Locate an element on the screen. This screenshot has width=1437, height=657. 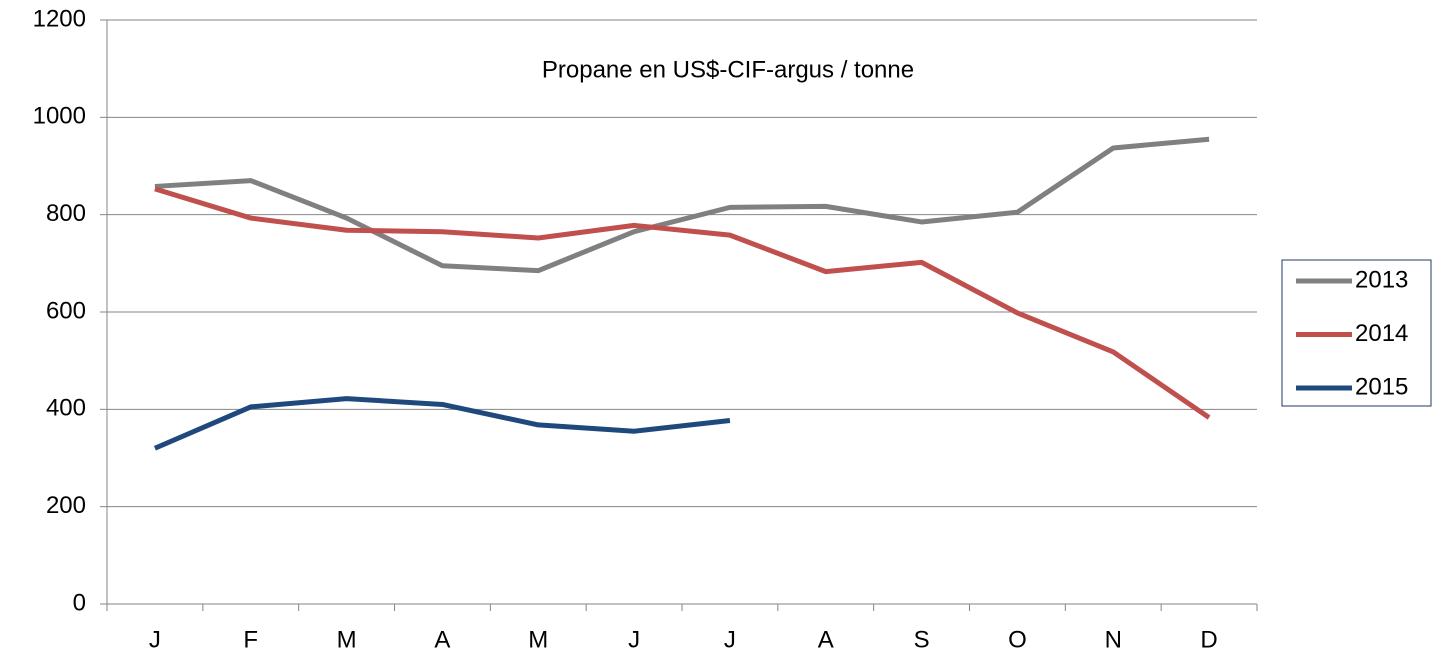
x-tick-label: D is located at coordinates (1208, 639).